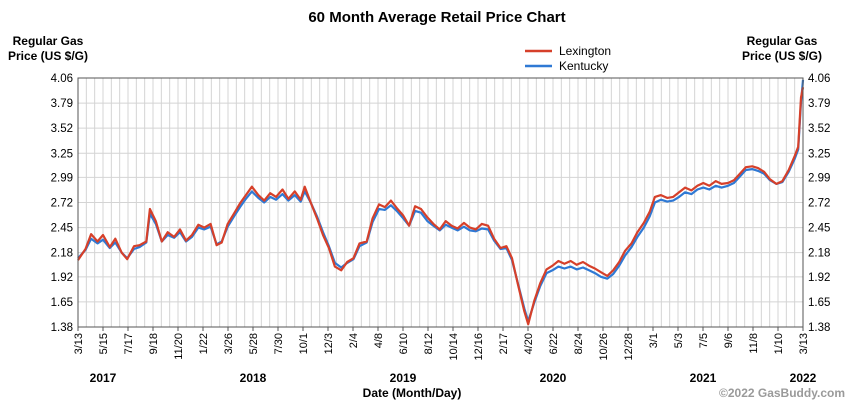  I want to click on x-tick-label: 5/28, so click(254, 343).